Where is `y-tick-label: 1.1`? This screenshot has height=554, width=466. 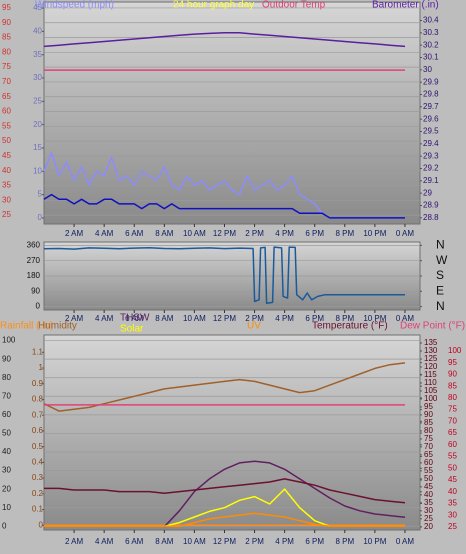 y-tick-label: 1.1 is located at coordinates (38, 351).